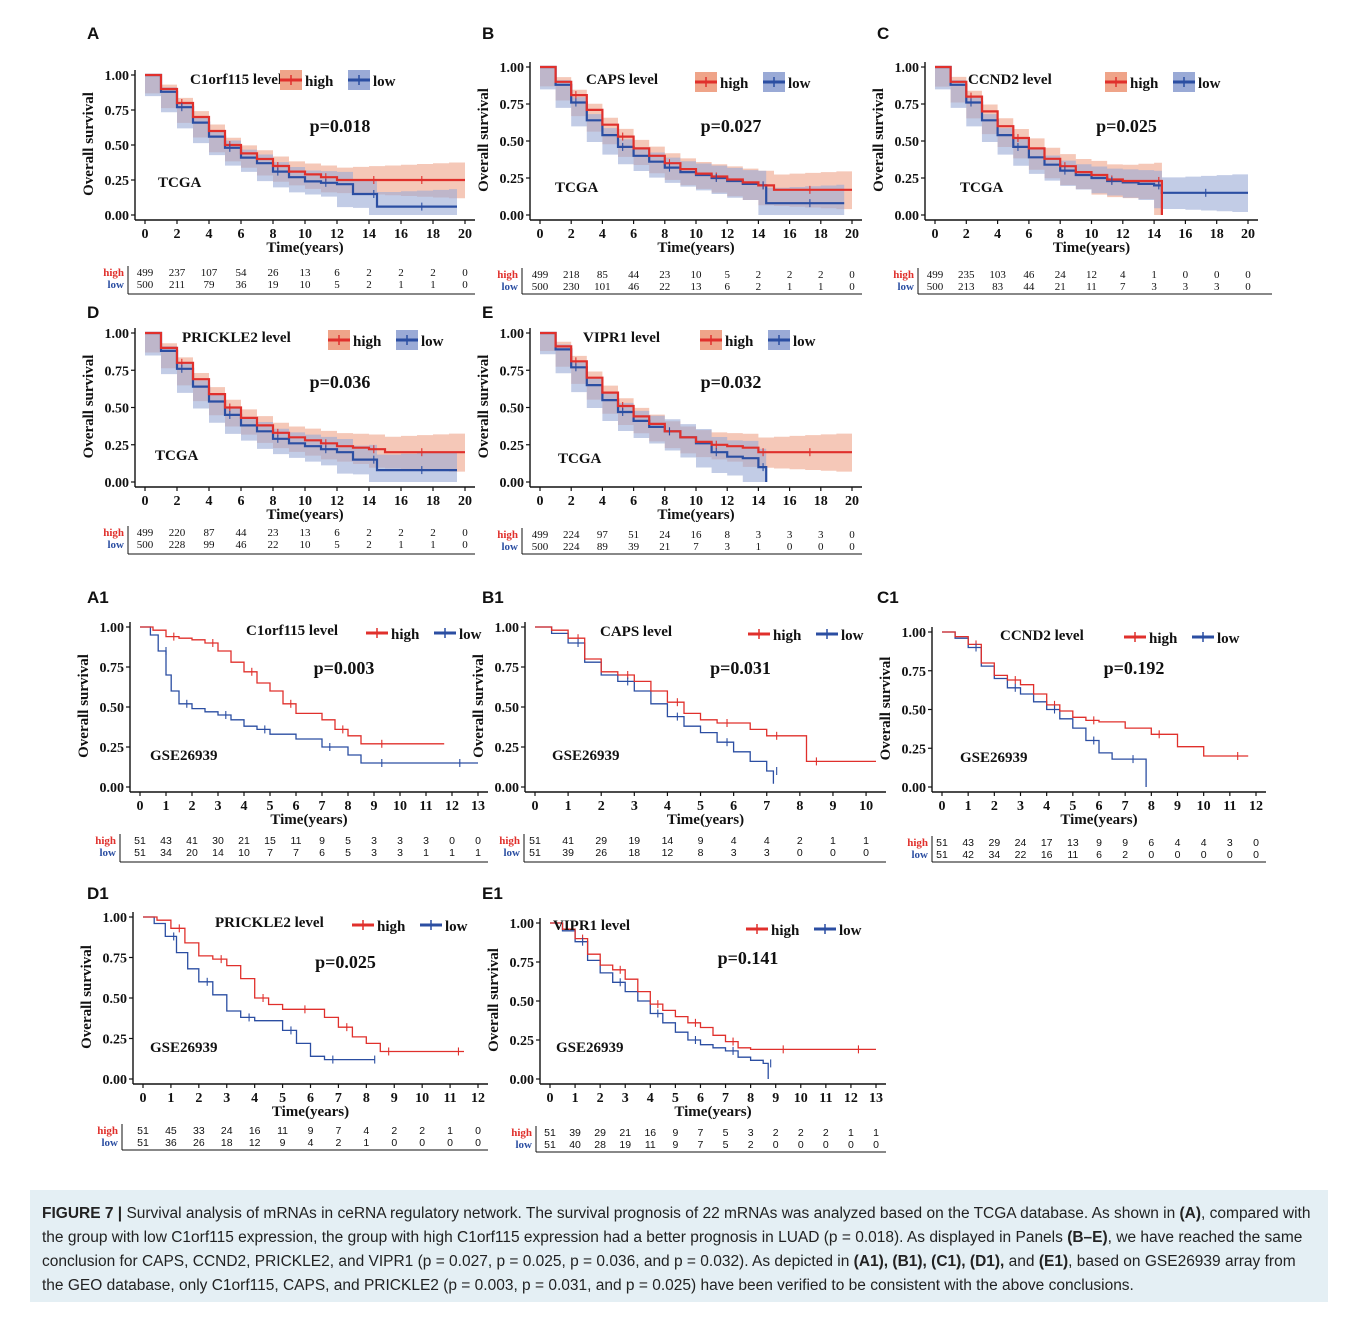 Image resolution: width=1360 pixels, height=1319 pixels. Describe the element at coordinates (478, 853) in the screenshot. I see `risk-count-low: 1` at that location.